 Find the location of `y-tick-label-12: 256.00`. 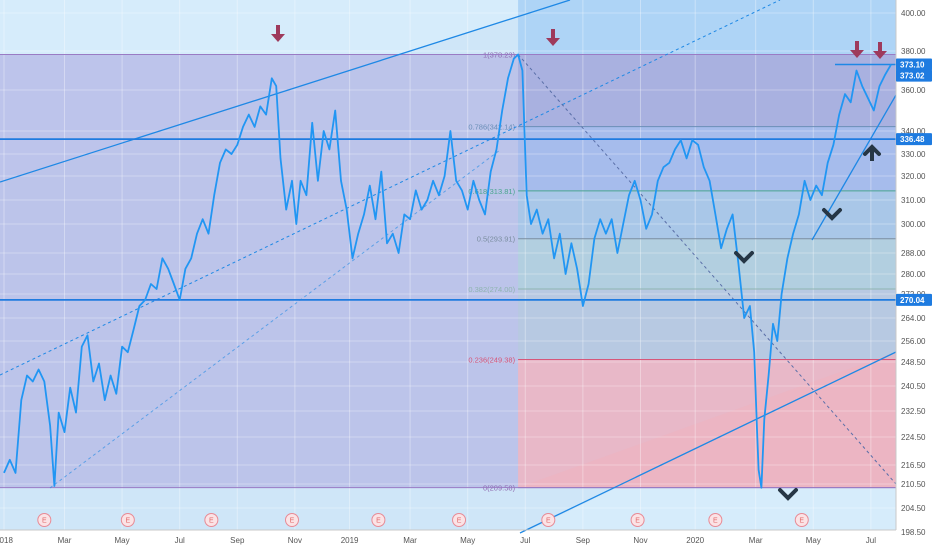

y-tick-label-12: 256.00 is located at coordinates (913, 341).